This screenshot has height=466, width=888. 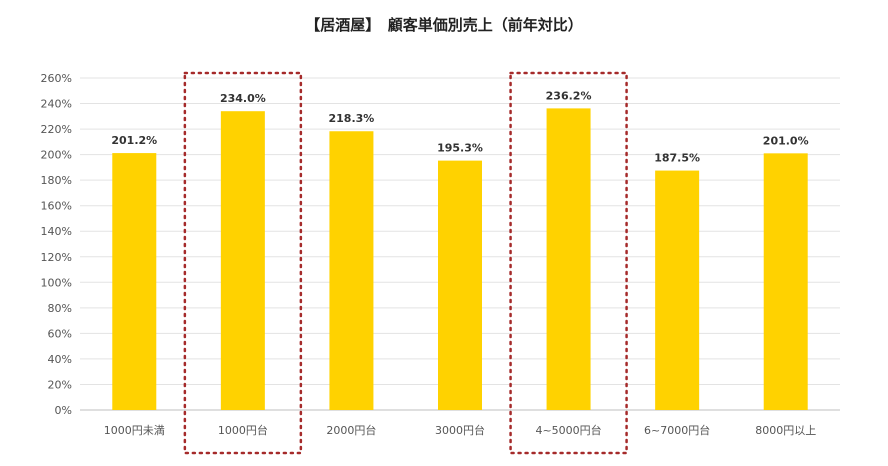 I want to click on x-tick-label: 3000円台, so click(x=460, y=430).